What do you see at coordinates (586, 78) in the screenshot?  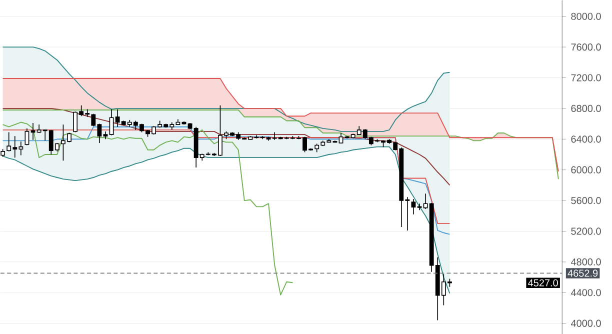 I see `y-tick-label: 7200.0` at bounding box center [586, 78].